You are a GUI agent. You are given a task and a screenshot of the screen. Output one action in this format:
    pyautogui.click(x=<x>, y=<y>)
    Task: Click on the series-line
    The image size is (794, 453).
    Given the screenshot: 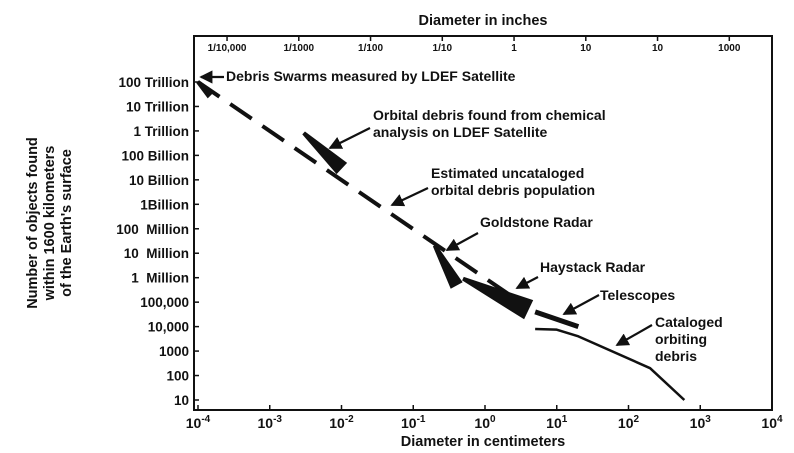 What is the action you would take?
    pyautogui.click(x=610, y=364)
    